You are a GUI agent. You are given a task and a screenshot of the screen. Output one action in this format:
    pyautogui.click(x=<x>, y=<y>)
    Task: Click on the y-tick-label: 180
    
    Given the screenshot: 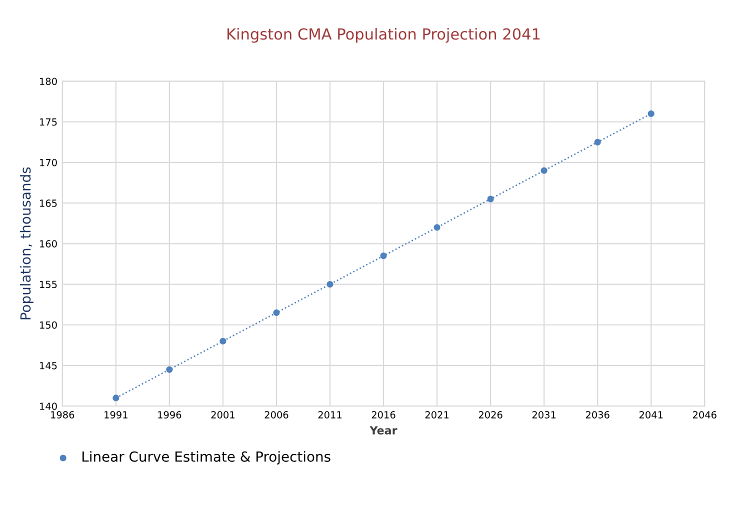 What is the action you would take?
    pyautogui.click(x=48, y=82)
    